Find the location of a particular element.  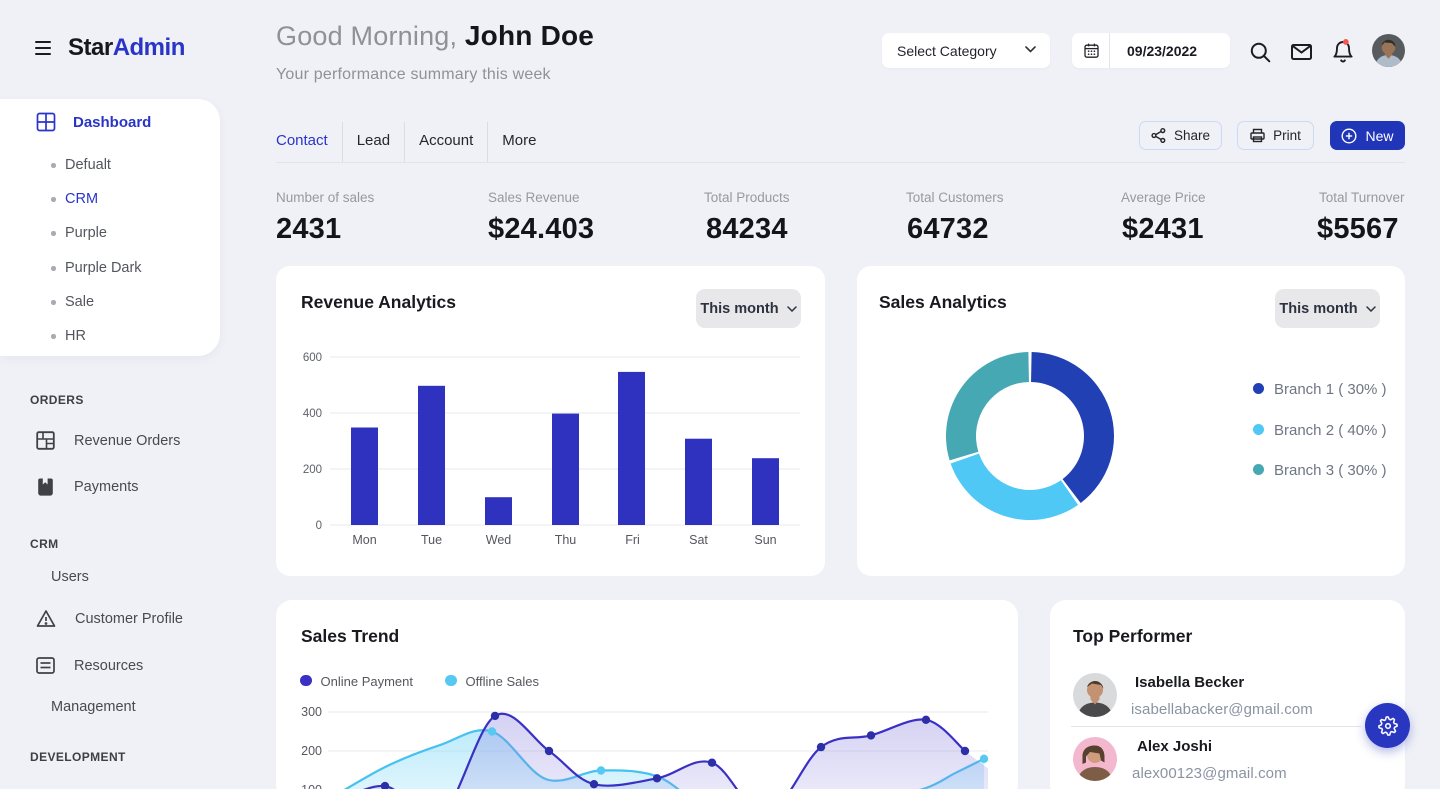

svg-text: 400 is located at coordinates (312, 414).